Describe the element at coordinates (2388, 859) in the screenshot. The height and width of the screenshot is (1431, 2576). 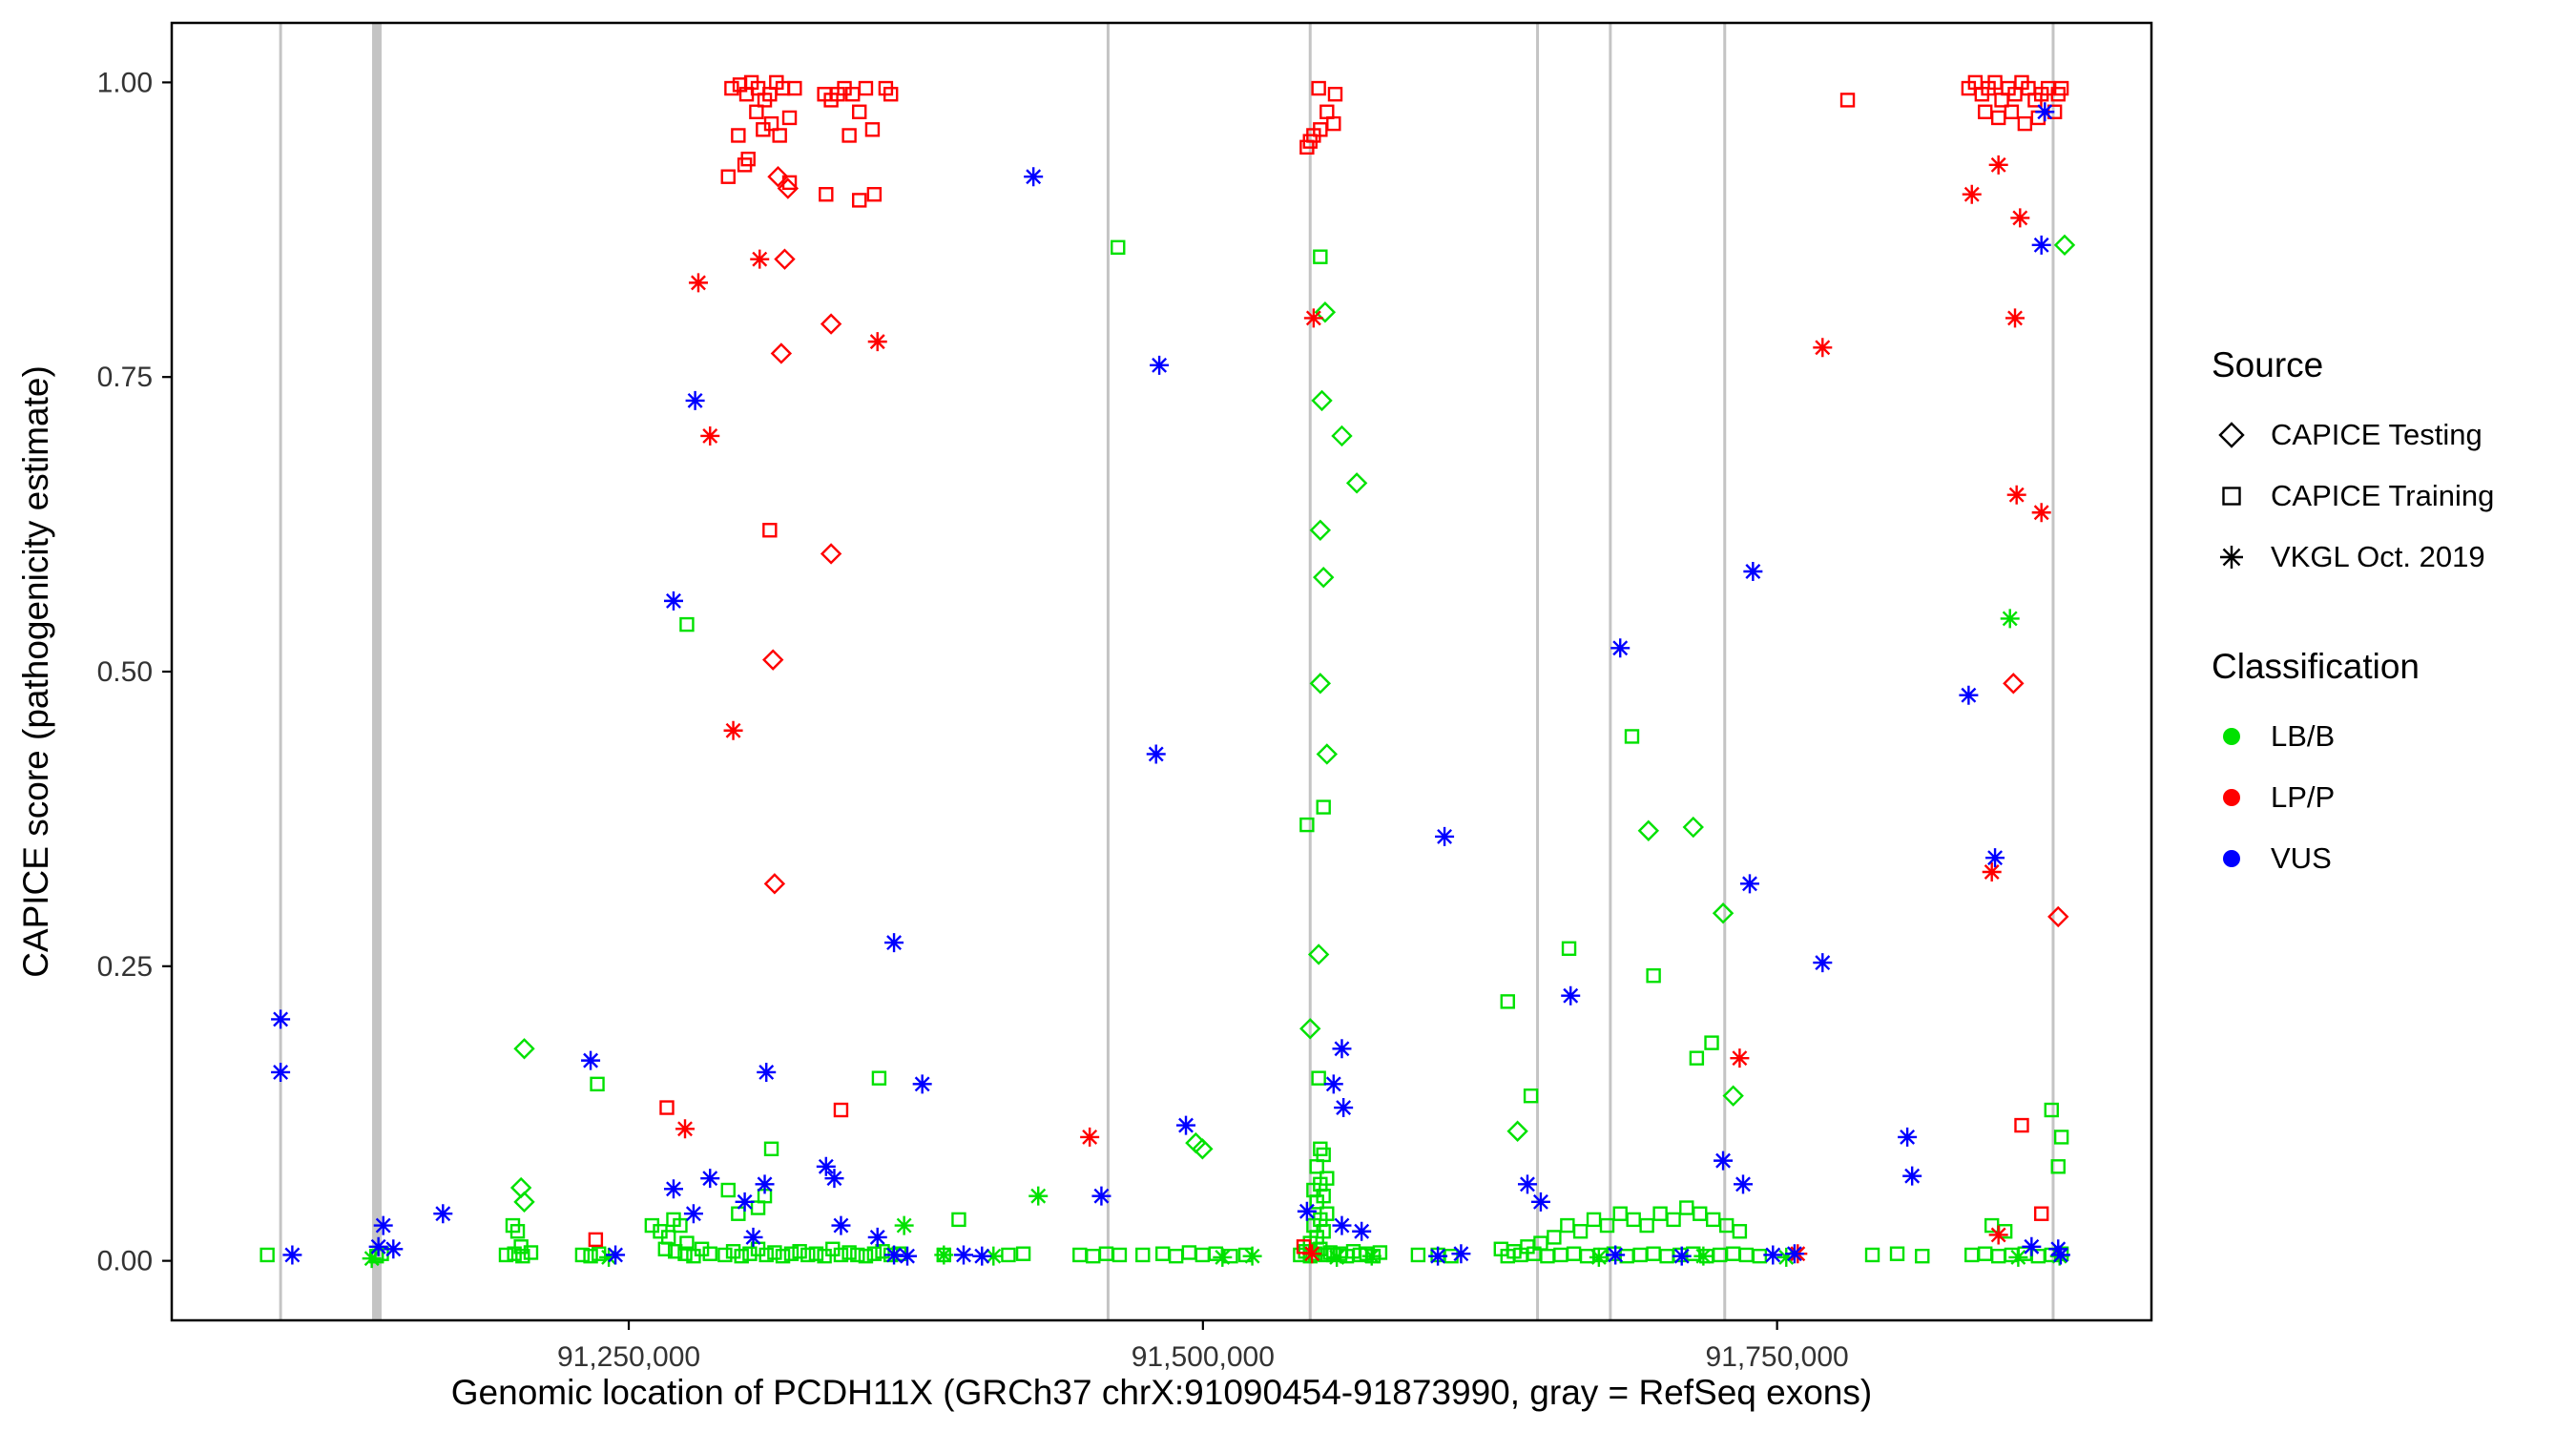
I see `legend-item-vus: VUS` at that location.